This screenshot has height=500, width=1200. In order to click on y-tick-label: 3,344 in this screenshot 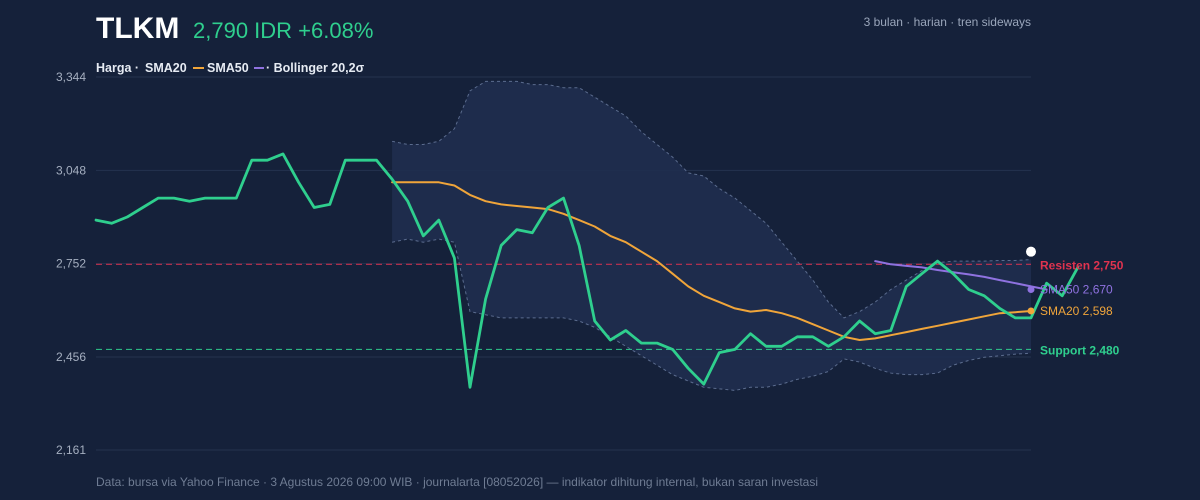, I will do `click(71, 77)`.